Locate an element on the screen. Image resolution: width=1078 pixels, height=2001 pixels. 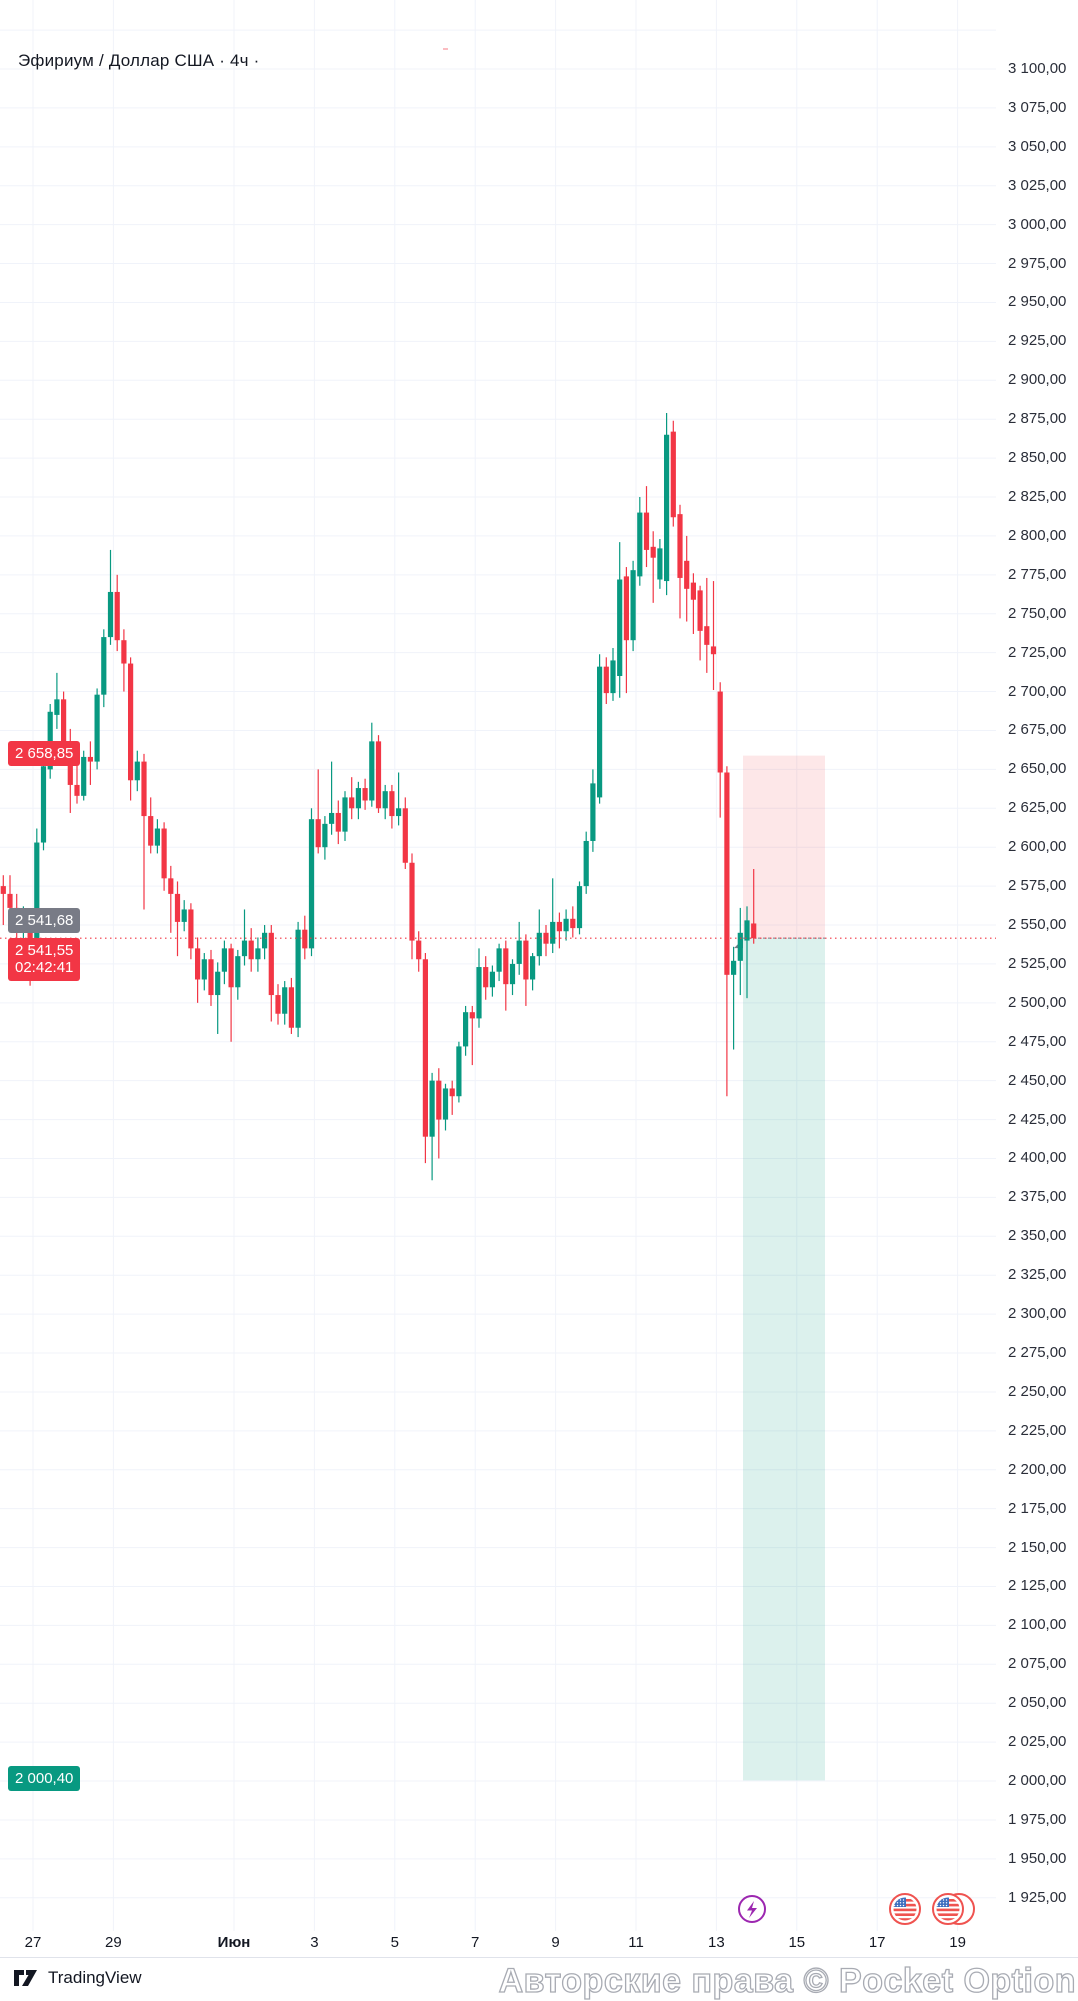
tradingview-label: TradingView is located at coordinates (95, 1977).